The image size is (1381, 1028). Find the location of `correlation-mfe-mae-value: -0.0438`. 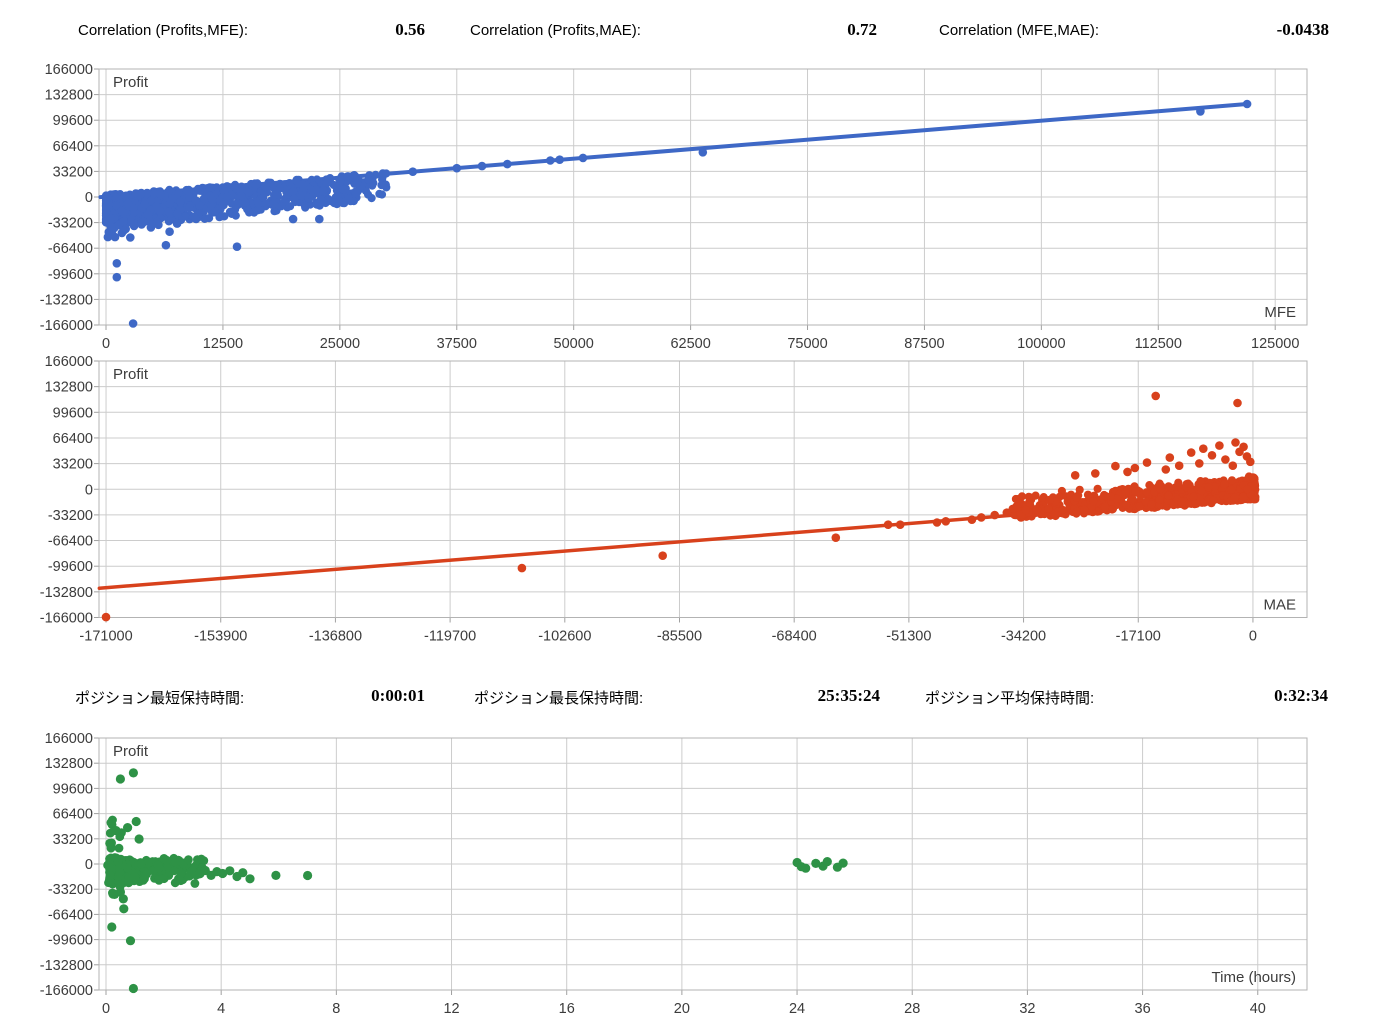

correlation-mfe-mae-value: -0.0438 is located at coordinates (1302, 29).